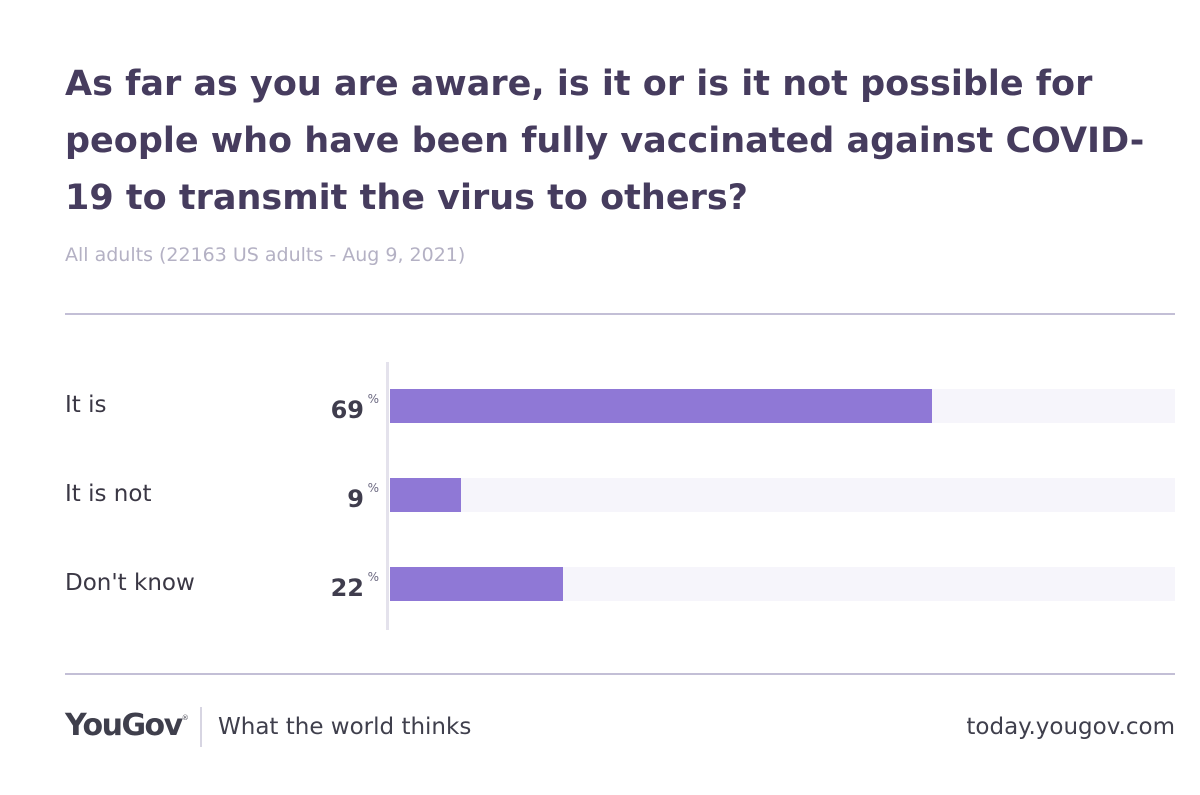  I want to click on logo-text: YouGov, so click(124, 725).